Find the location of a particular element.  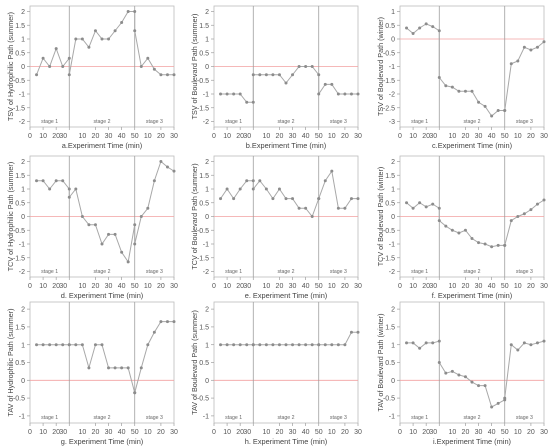

plot-frame is located at coordinates (286, 362).